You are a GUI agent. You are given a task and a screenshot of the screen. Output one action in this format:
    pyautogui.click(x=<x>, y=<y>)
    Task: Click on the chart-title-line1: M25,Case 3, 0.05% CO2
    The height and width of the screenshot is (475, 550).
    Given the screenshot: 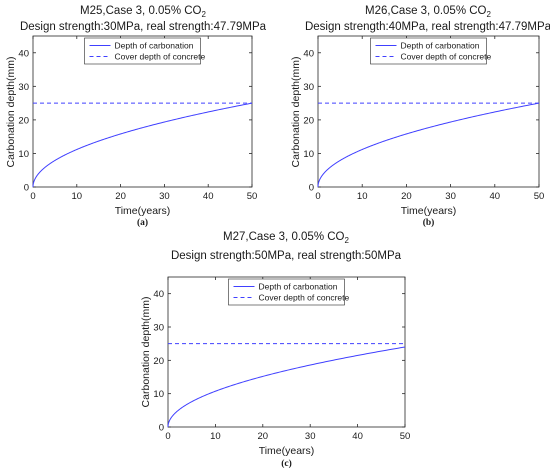 What is the action you would take?
    pyautogui.click(x=143, y=12)
    